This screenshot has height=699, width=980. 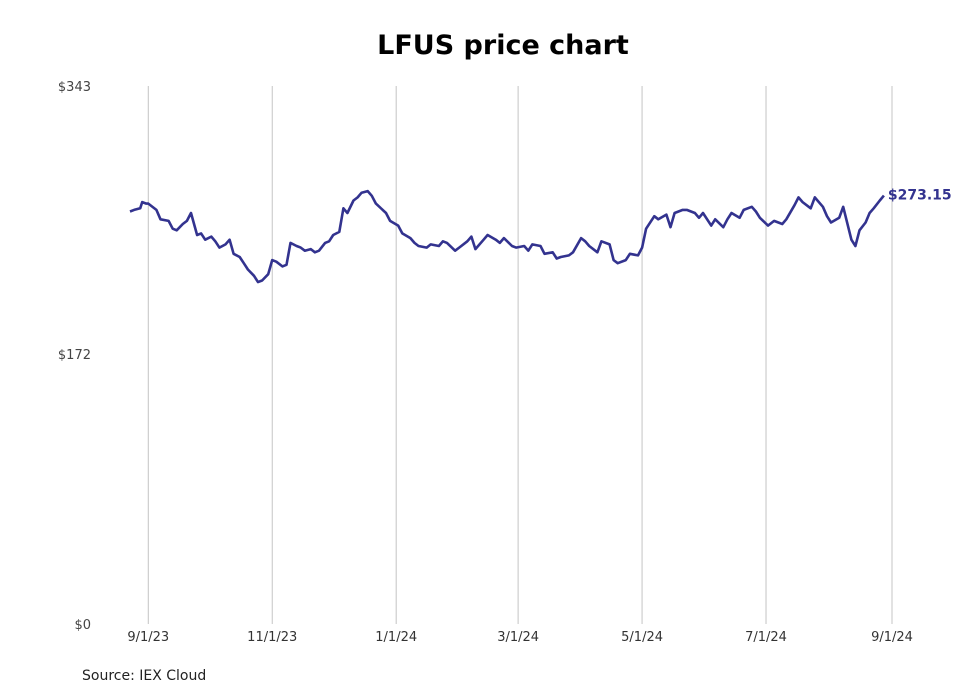 What do you see at coordinates (642, 637) in the screenshot?
I see `x-tick-label: 5/1/24` at bounding box center [642, 637].